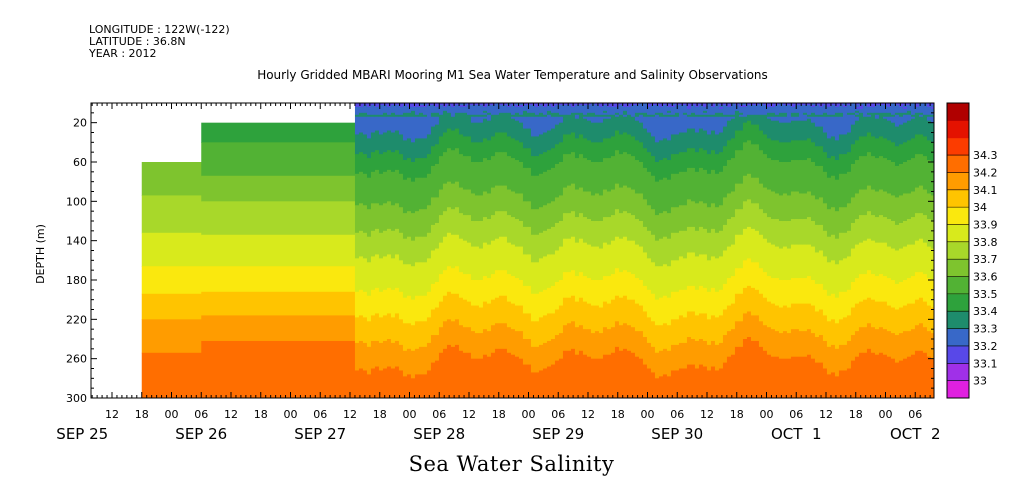 The height and width of the screenshot is (504, 1009). Describe the element at coordinates (958, 146) in the screenshot. I see `colorbar-swatch` at that location.